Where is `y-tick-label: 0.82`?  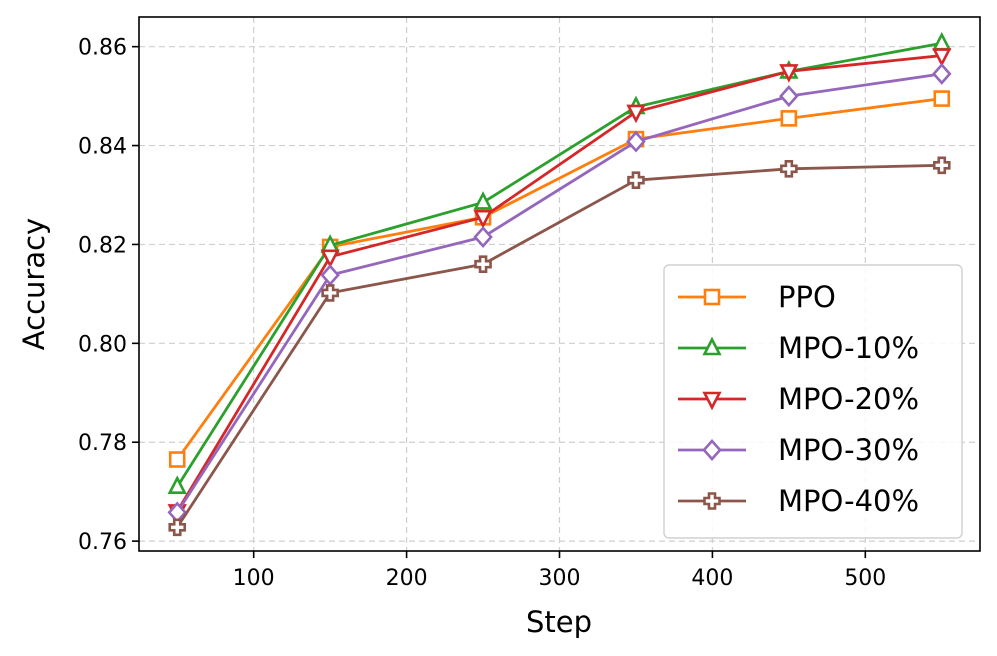 y-tick-label: 0.82 is located at coordinates (102, 245).